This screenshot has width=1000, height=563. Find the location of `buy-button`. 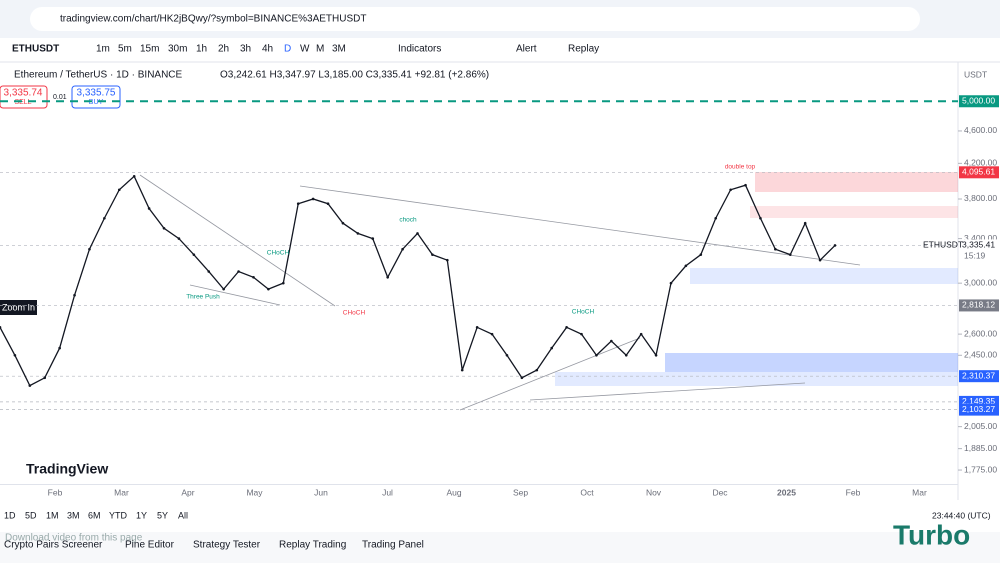

buy-button is located at coordinates (96, 97).